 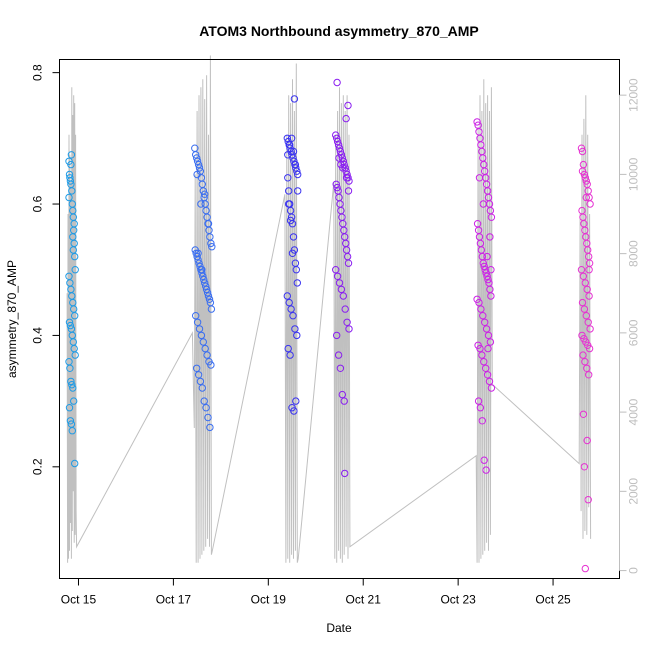 What do you see at coordinates (45, 269) in the screenshot?
I see `y-axis: 0.2 0.4 0.6 0.8` at bounding box center [45, 269].